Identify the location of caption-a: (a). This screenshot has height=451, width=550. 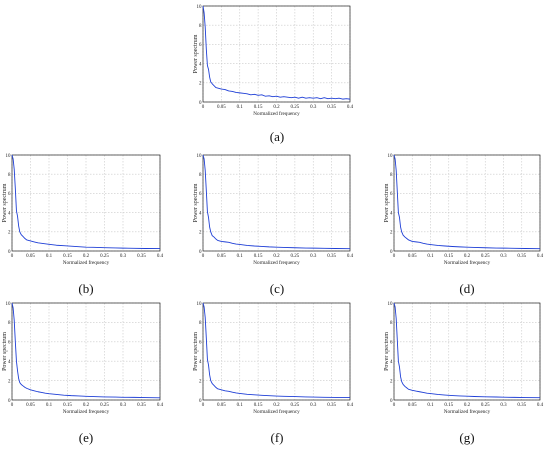
(277, 136).